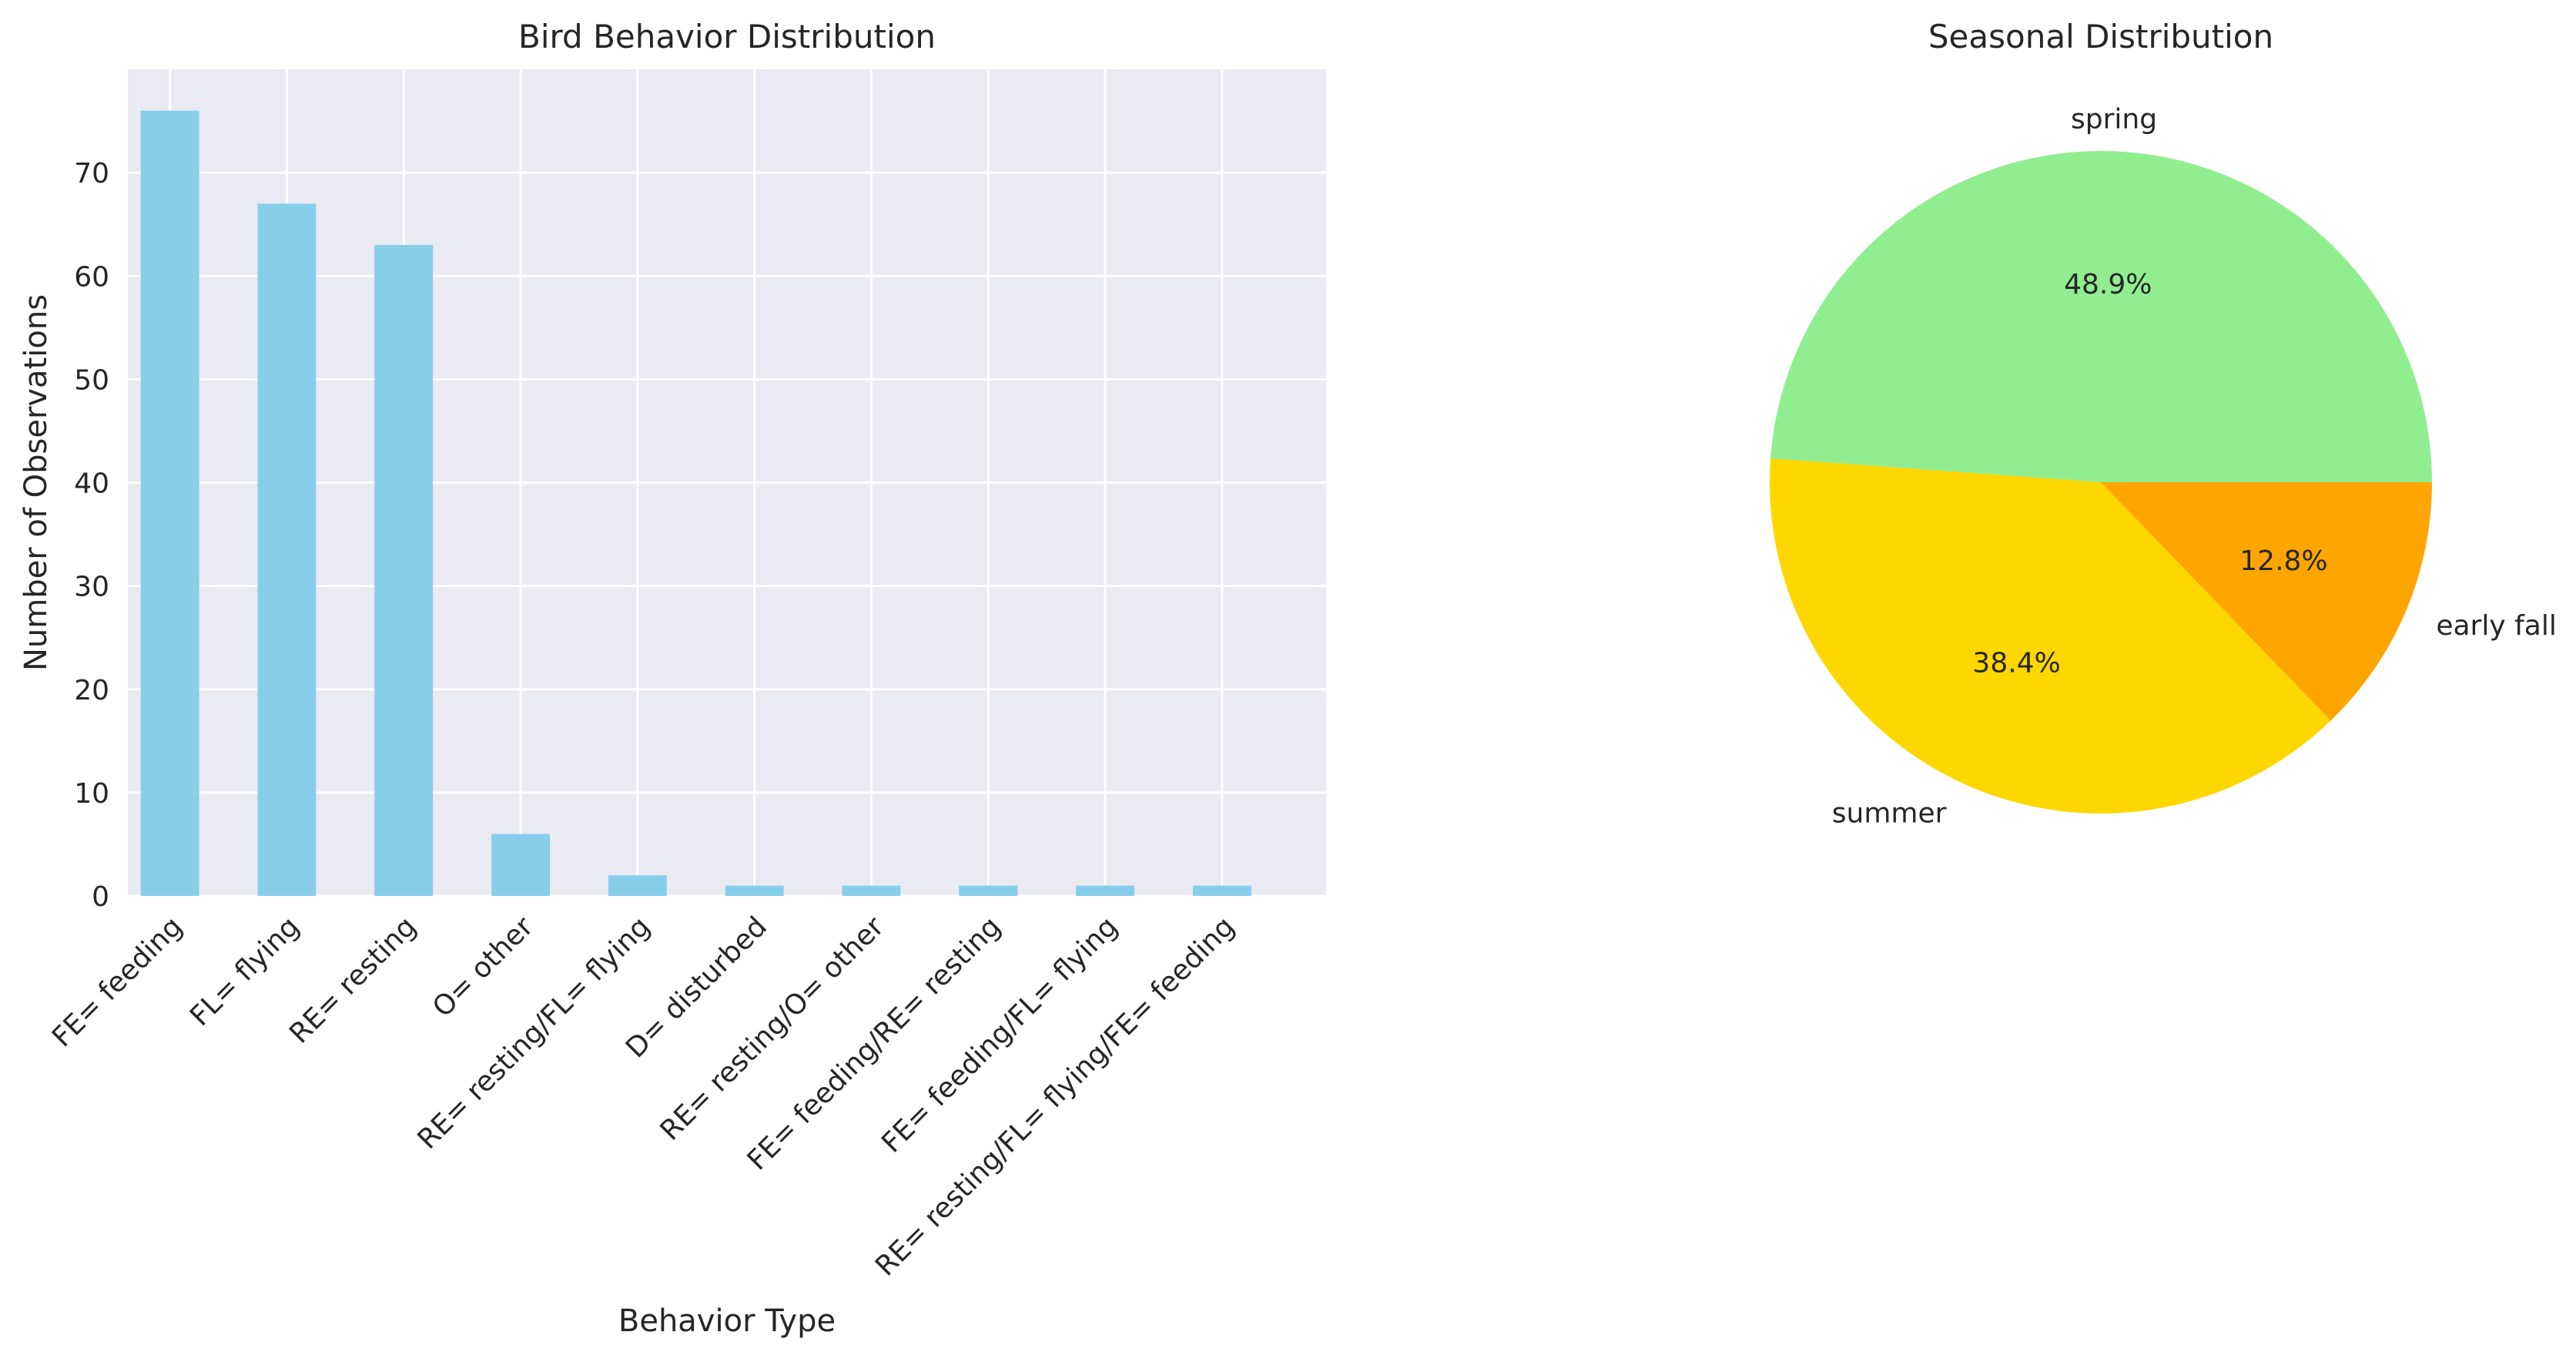 The image size is (2576, 1362). I want to click on y-tick-label: 50, so click(92, 380).